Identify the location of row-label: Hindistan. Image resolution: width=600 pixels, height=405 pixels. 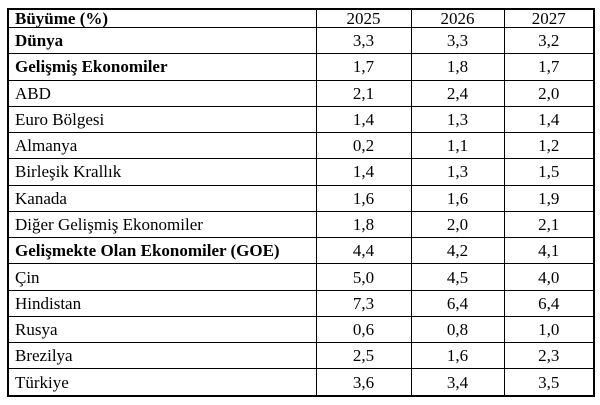
(162, 303).